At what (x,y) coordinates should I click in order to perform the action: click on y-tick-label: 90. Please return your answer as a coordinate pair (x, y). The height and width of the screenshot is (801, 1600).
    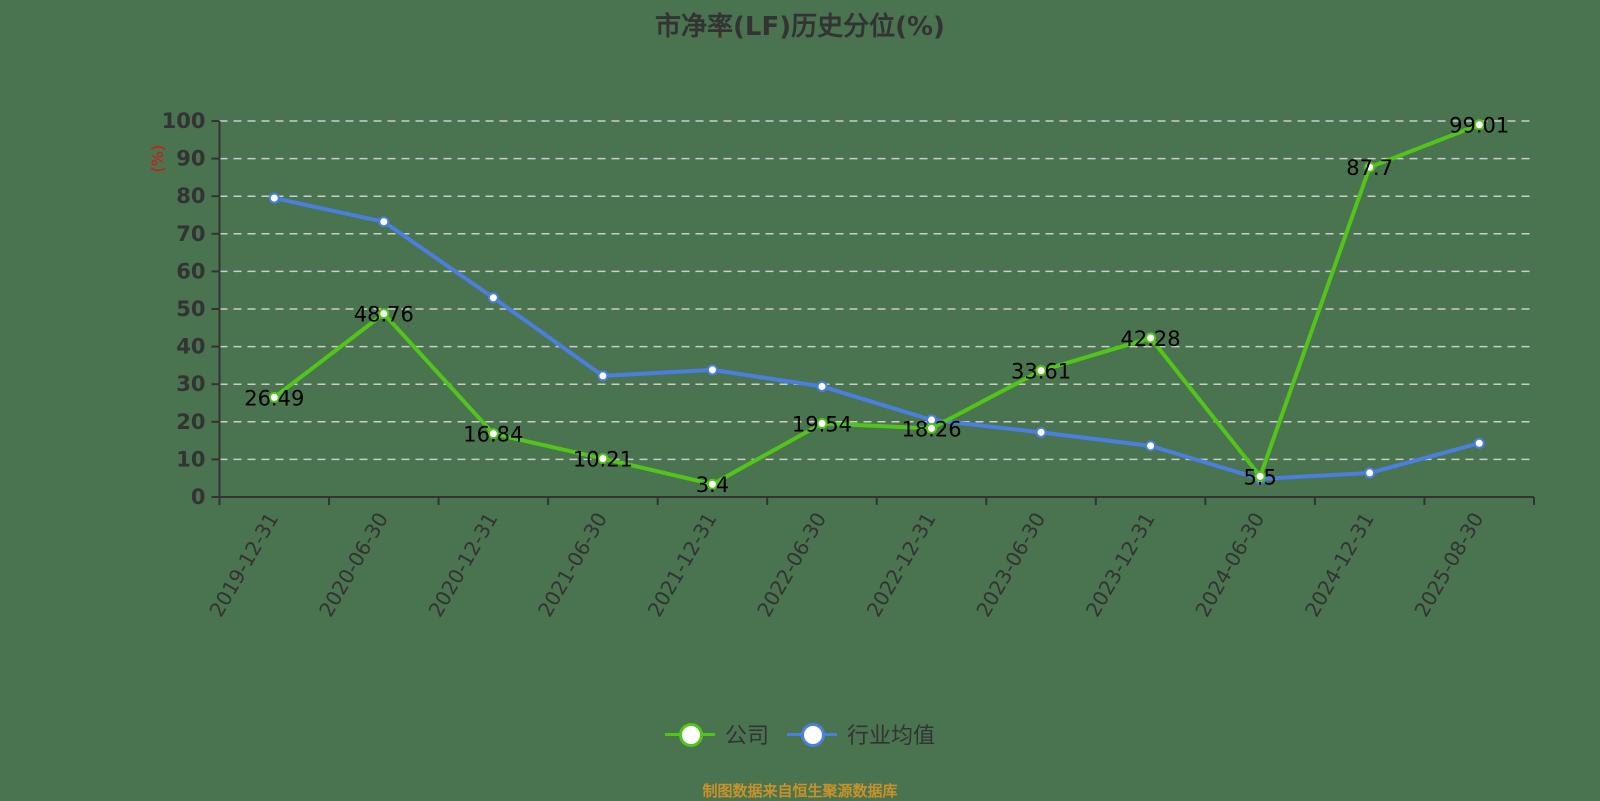
    Looking at the image, I should click on (190, 159).